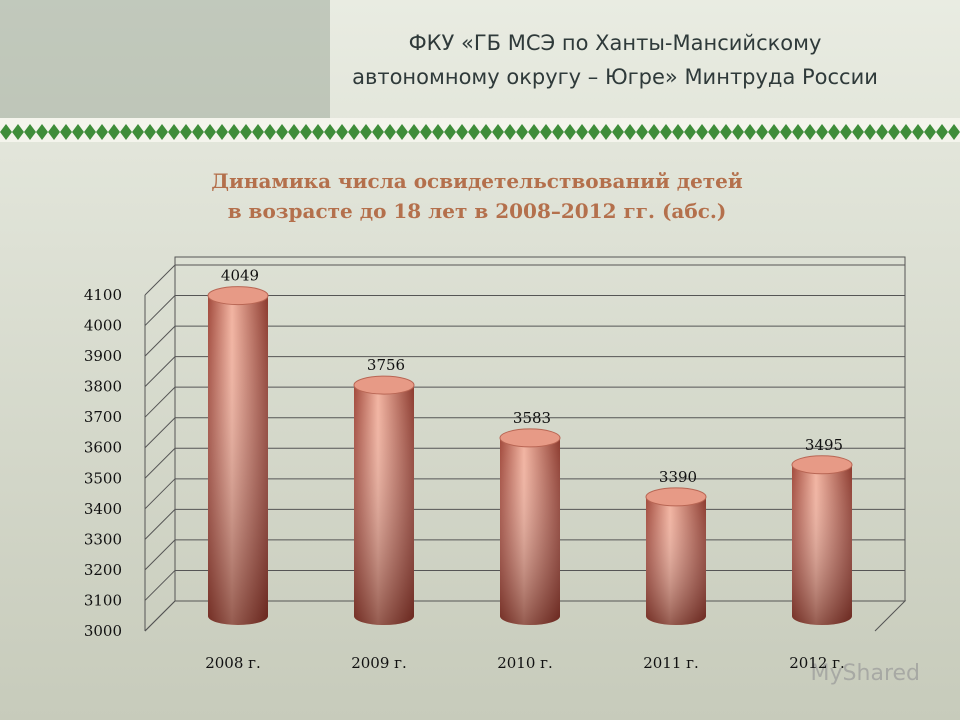  Describe the element at coordinates (103, 448) in the screenshot. I see `y-tick-label: 3600` at that location.